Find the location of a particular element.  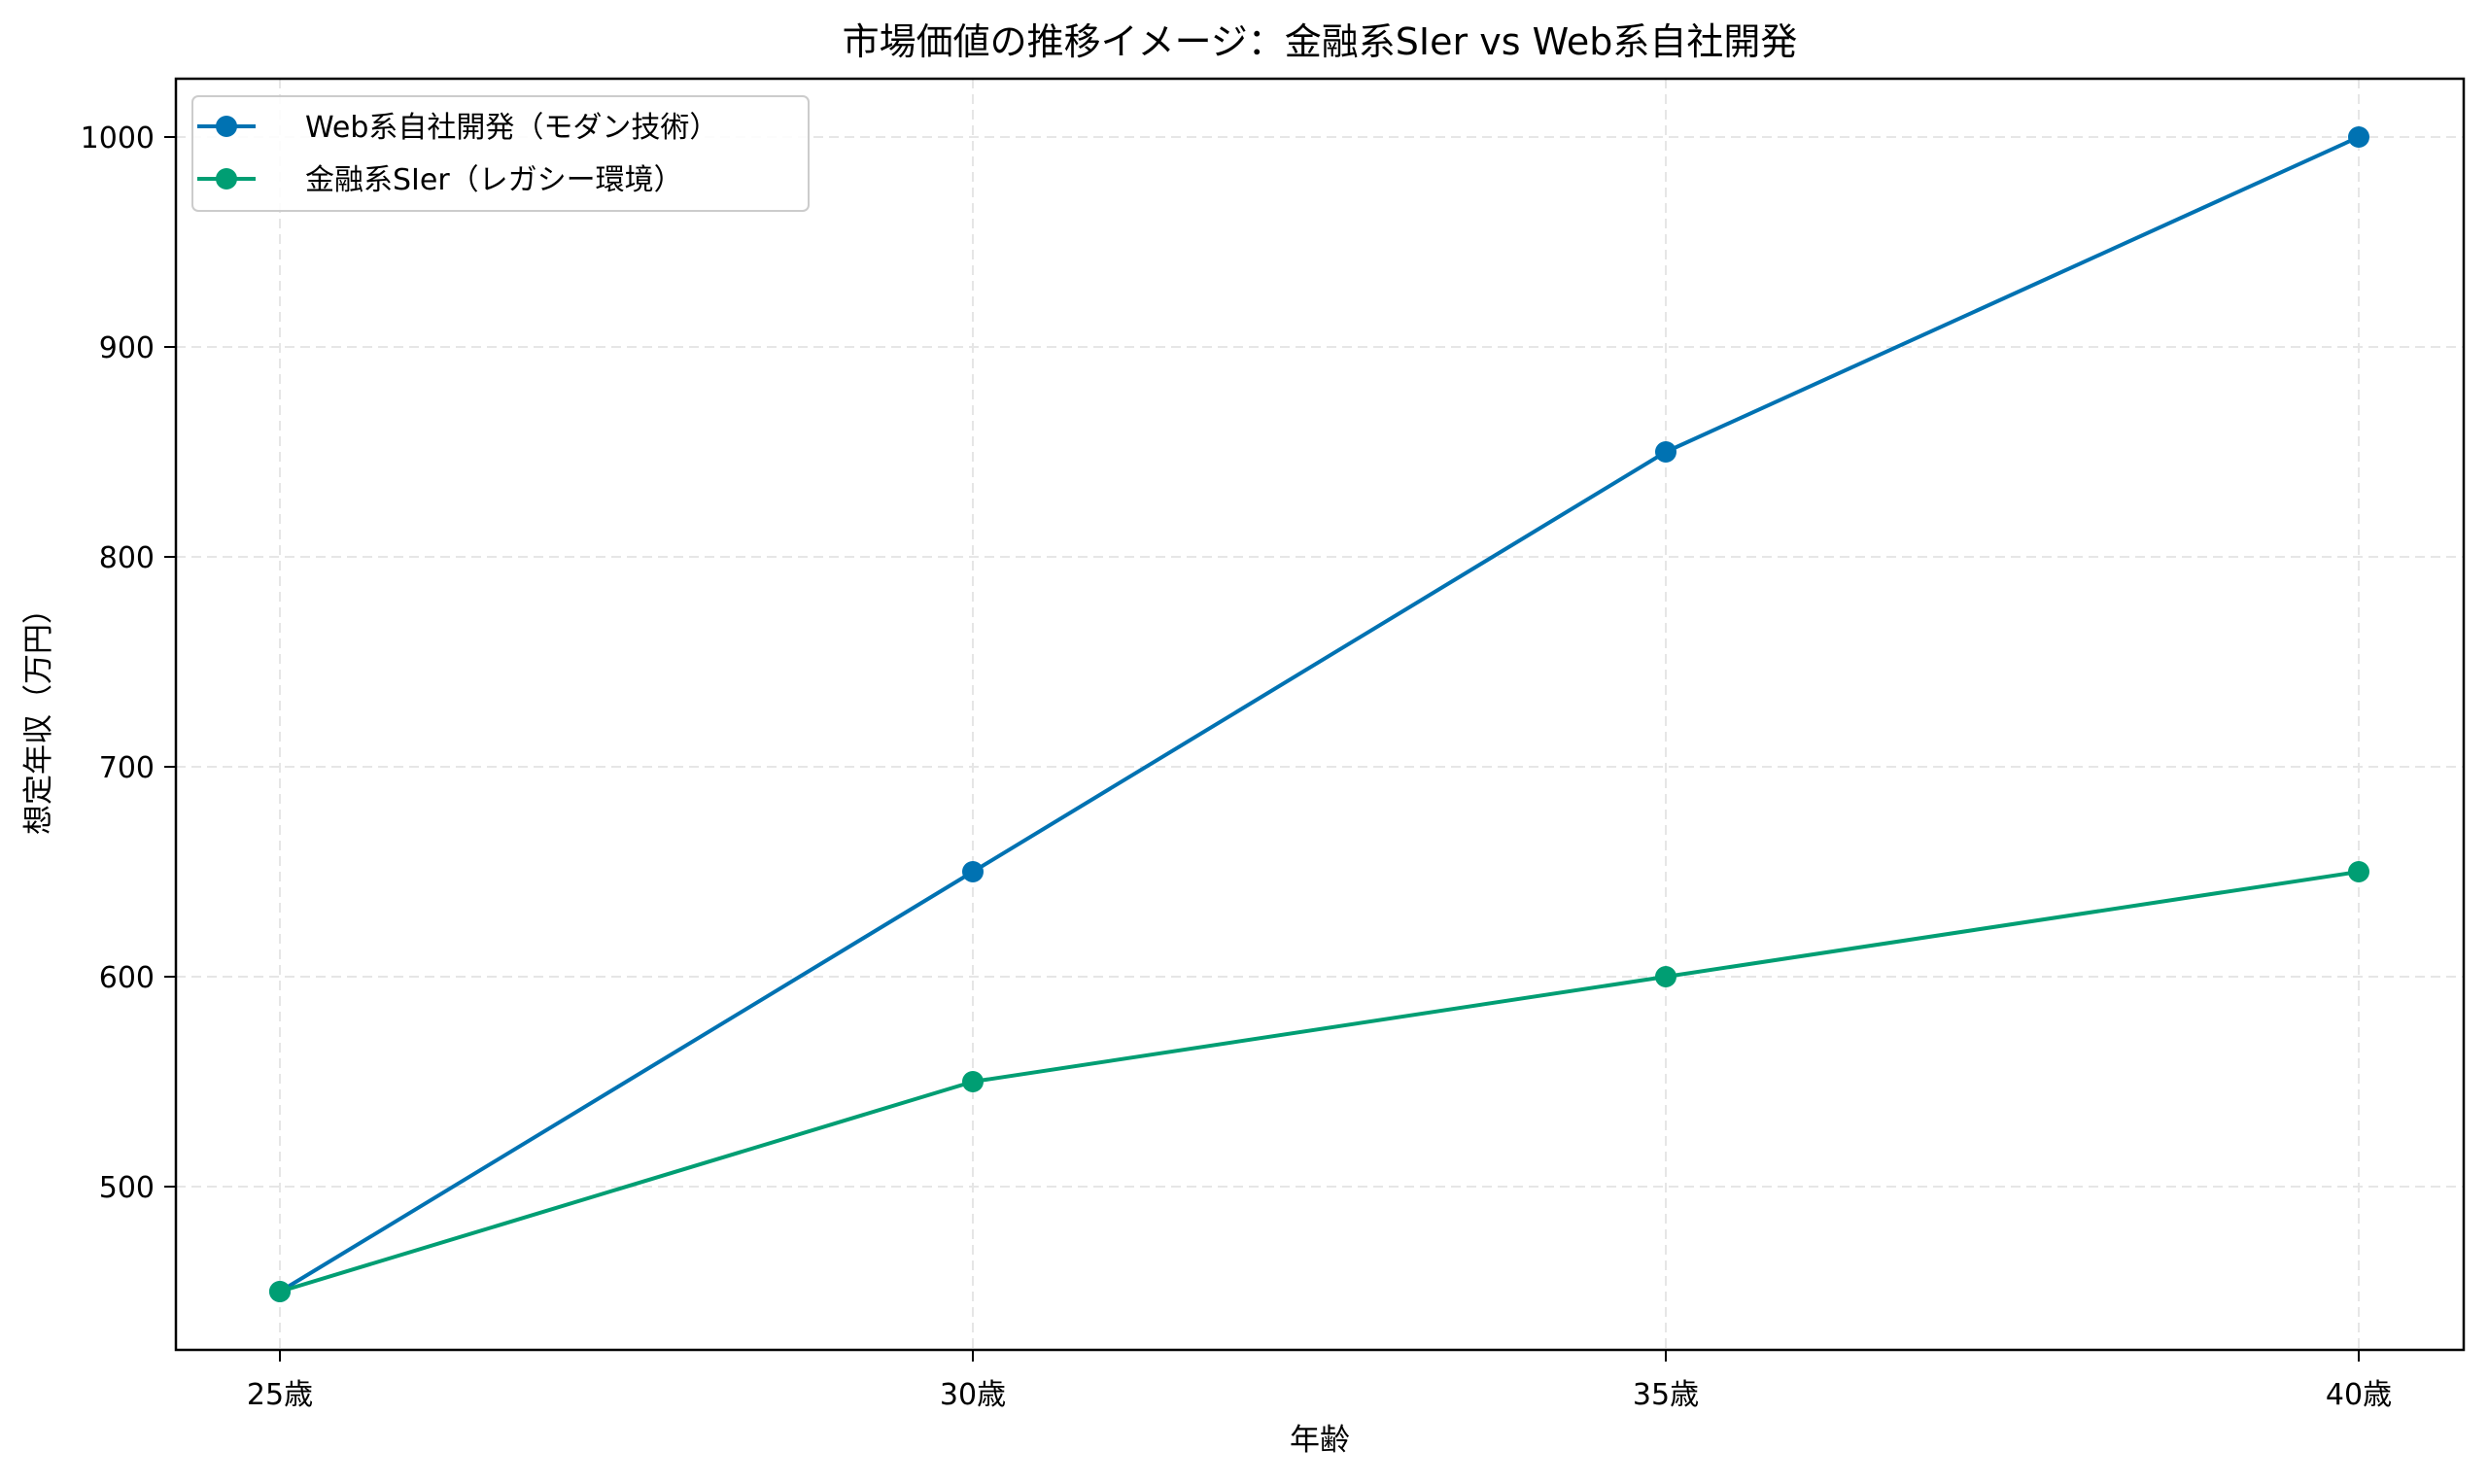

x-tick-label: 30歳 is located at coordinates (973, 1395).